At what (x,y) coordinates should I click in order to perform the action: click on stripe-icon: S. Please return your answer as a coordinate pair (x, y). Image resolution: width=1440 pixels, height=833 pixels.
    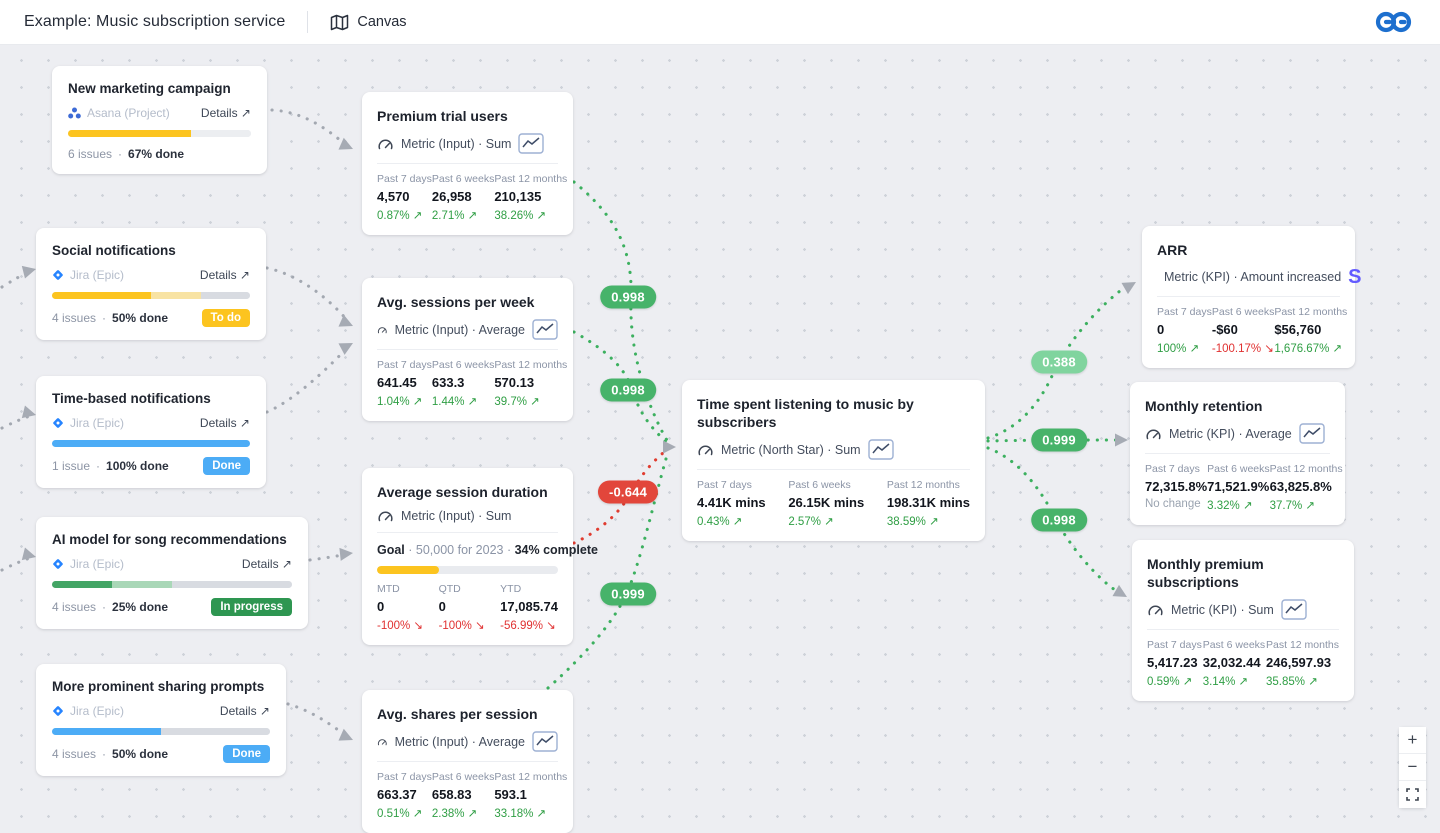
    Looking at the image, I should click on (1355, 277).